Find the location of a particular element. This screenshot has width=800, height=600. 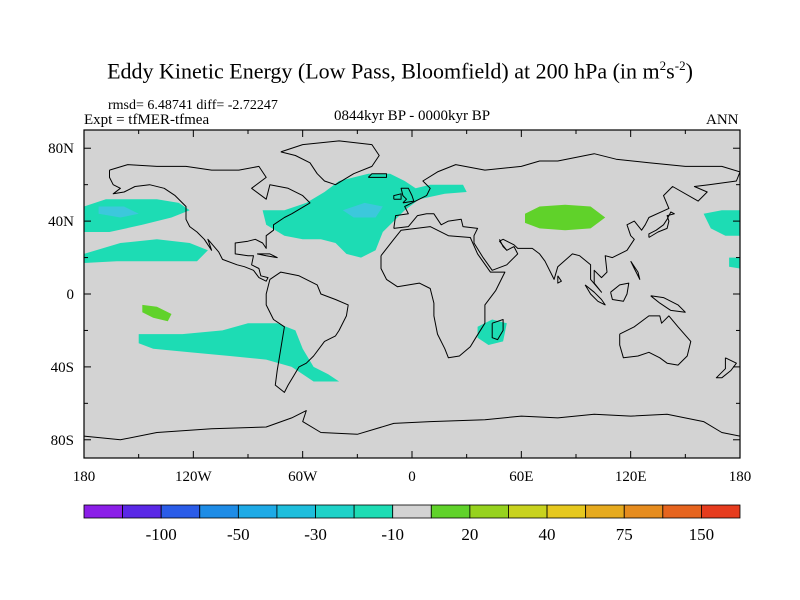

y-tick-label: 80S is located at coordinates (62, 441).